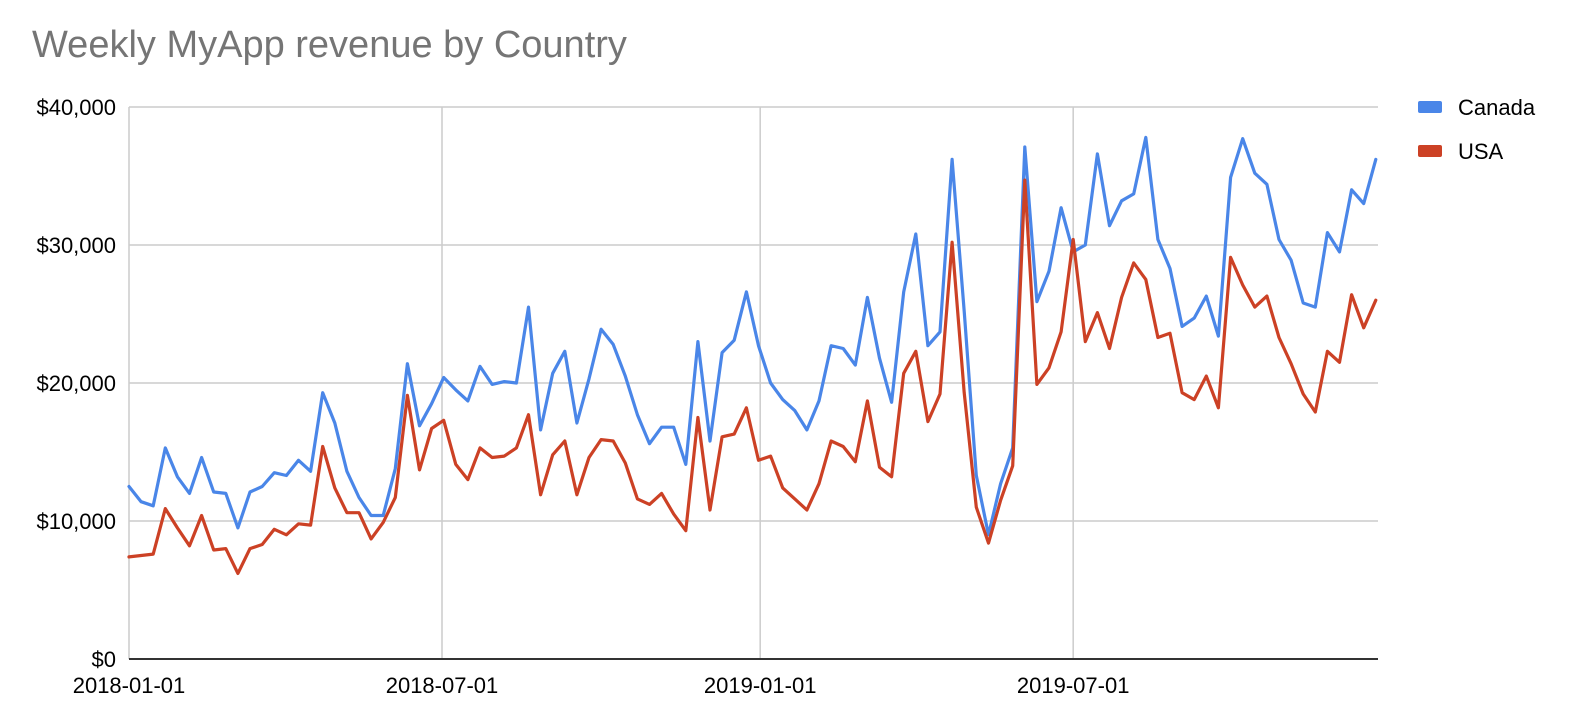 The height and width of the screenshot is (722, 1576). What do you see at coordinates (1073, 685) in the screenshot?
I see `x-tick-label: 2019-07-01` at bounding box center [1073, 685].